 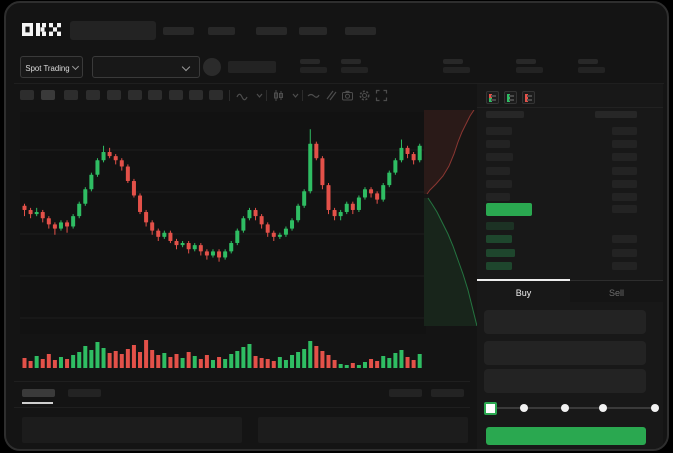 What do you see at coordinates (278, 95) in the screenshot?
I see `candle-style-icon` at bounding box center [278, 95].